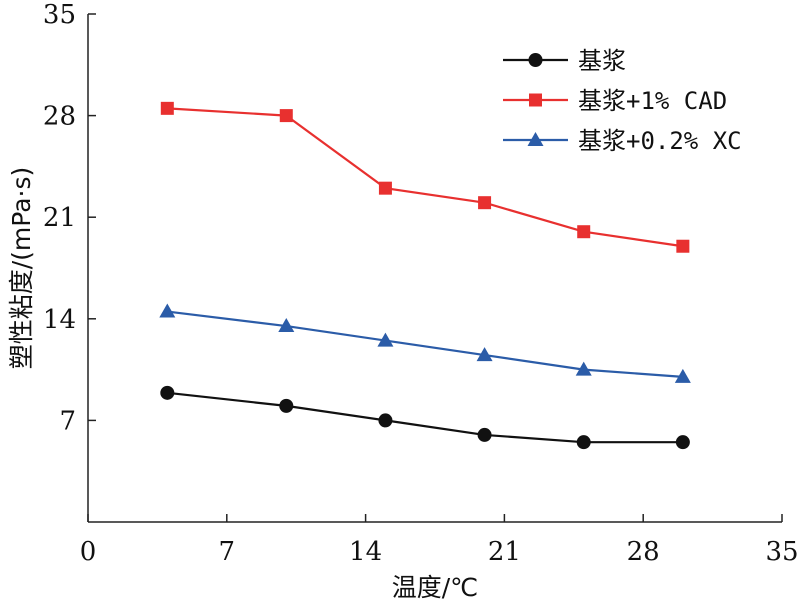 The height and width of the screenshot is (604, 799). Describe the element at coordinates (67, 421) in the screenshot. I see `y-tick-label: 7` at that location.